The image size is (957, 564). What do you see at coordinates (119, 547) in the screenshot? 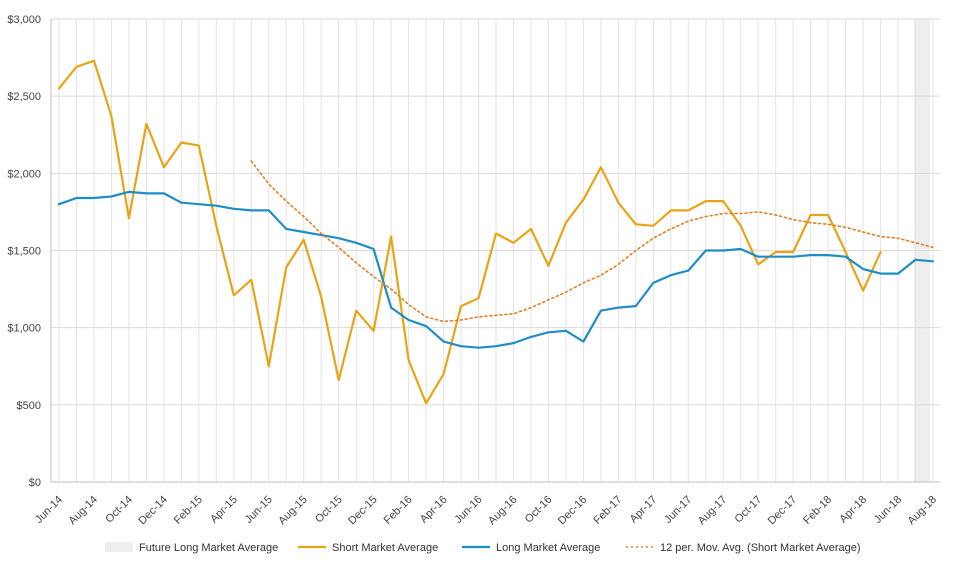
I see `legend-swatch` at bounding box center [119, 547].